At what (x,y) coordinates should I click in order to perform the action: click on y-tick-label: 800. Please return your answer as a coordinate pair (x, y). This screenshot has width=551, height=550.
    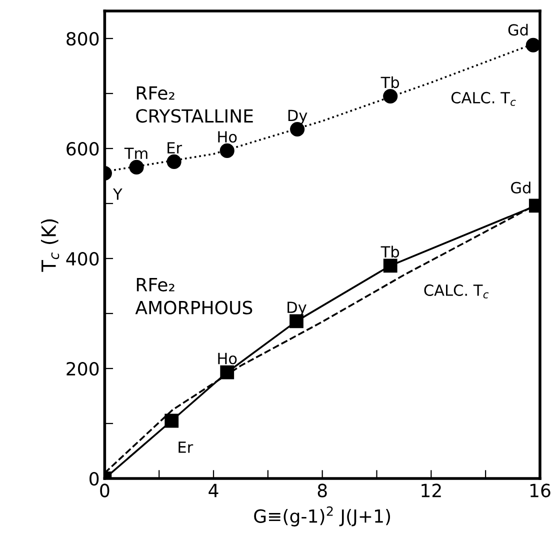
    Looking at the image, I should click on (82, 39).